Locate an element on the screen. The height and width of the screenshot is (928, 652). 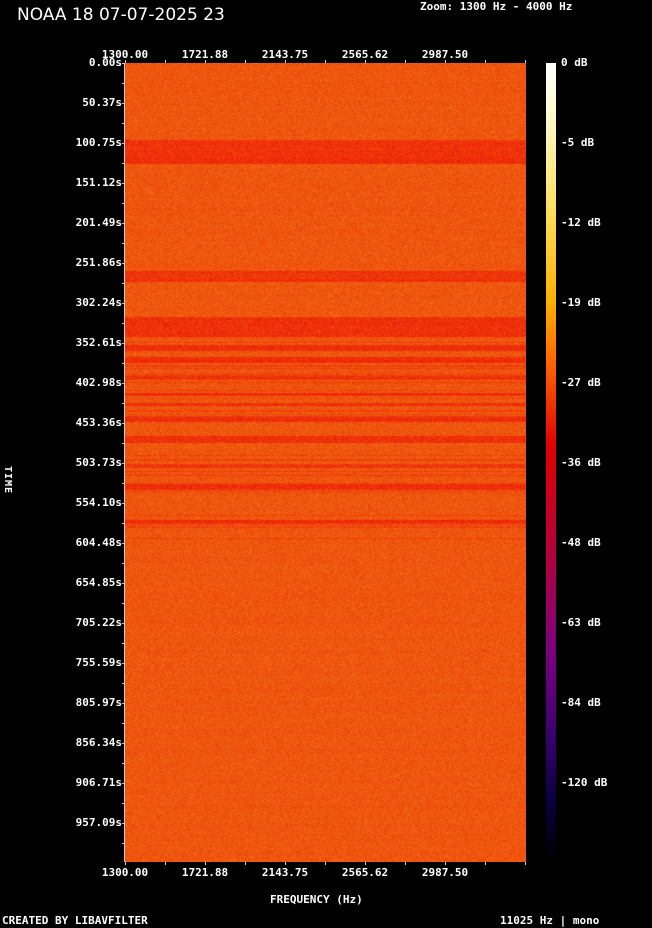
x-tick-label-bottom: 2565.62 is located at coordinates (365, 872).